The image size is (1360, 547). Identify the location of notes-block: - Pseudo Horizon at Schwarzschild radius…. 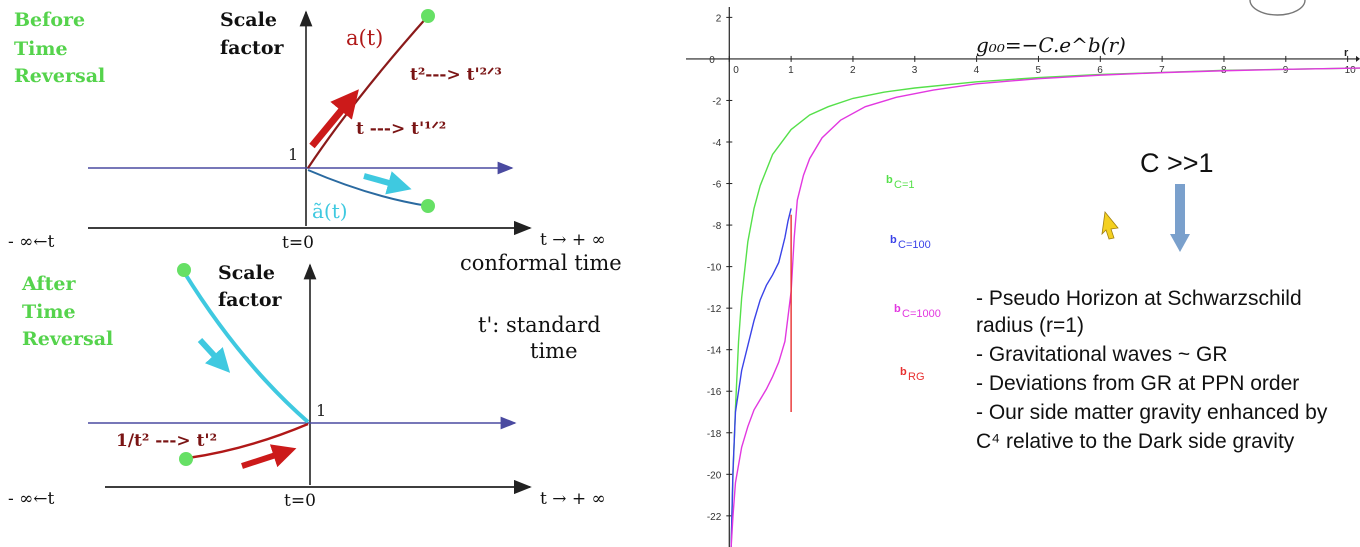
(1152, 370).